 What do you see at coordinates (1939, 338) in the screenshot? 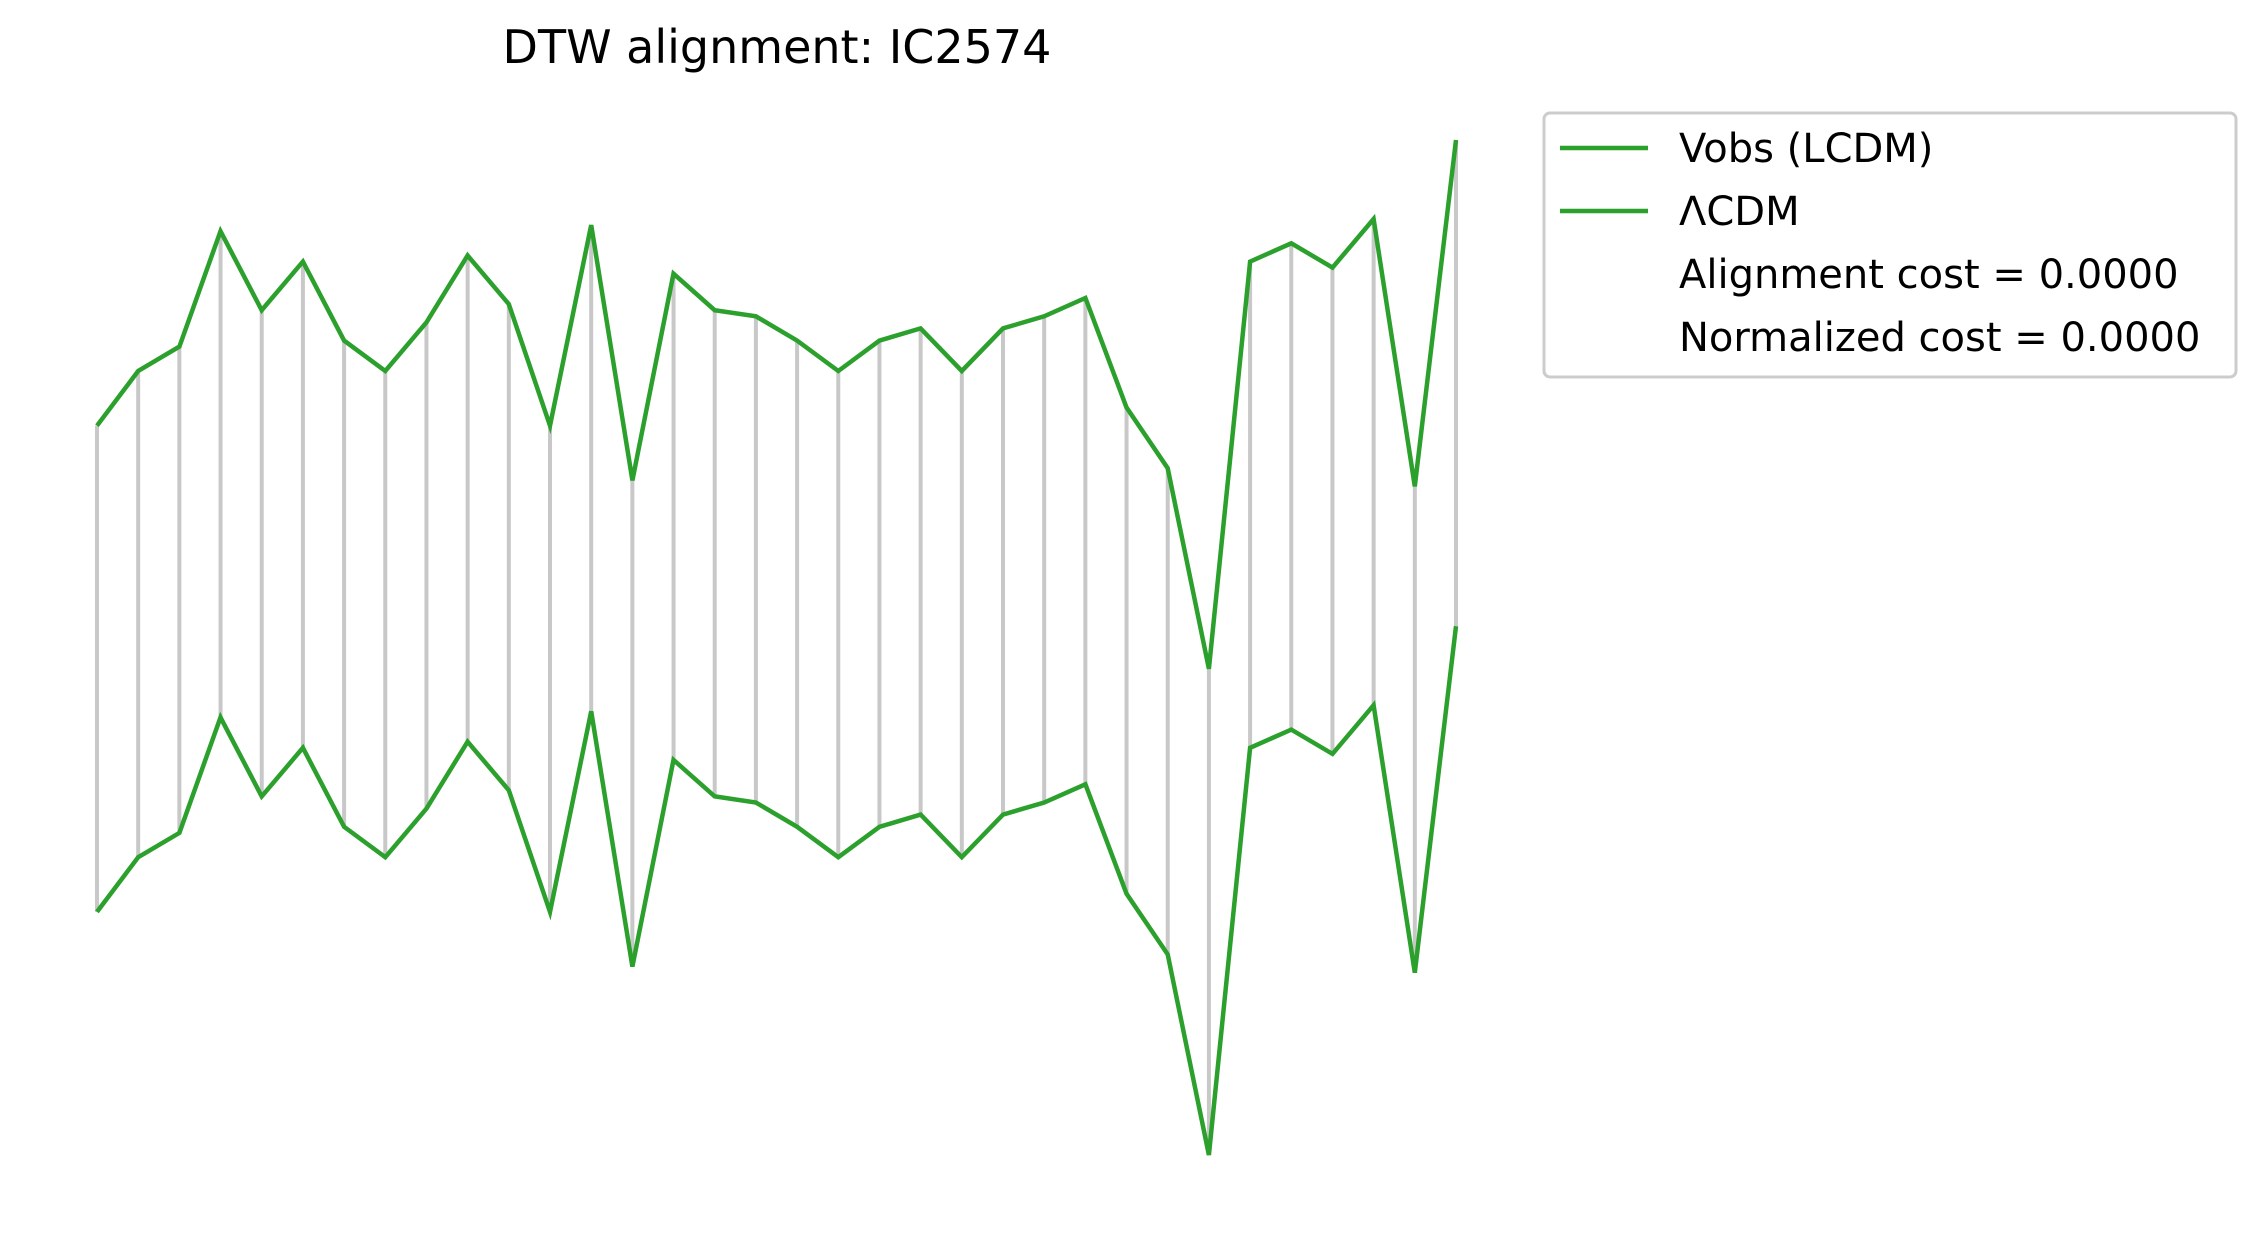
I see `legend-label: Normalized cost = 0.0000` at bounding box center [1939, 338].